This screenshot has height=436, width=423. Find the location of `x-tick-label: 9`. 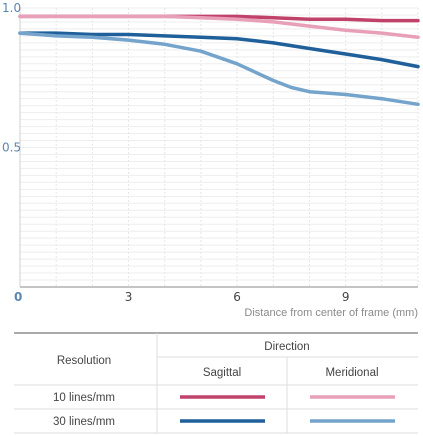

x-tick-label: 9 is located at coordinates (346, 297).